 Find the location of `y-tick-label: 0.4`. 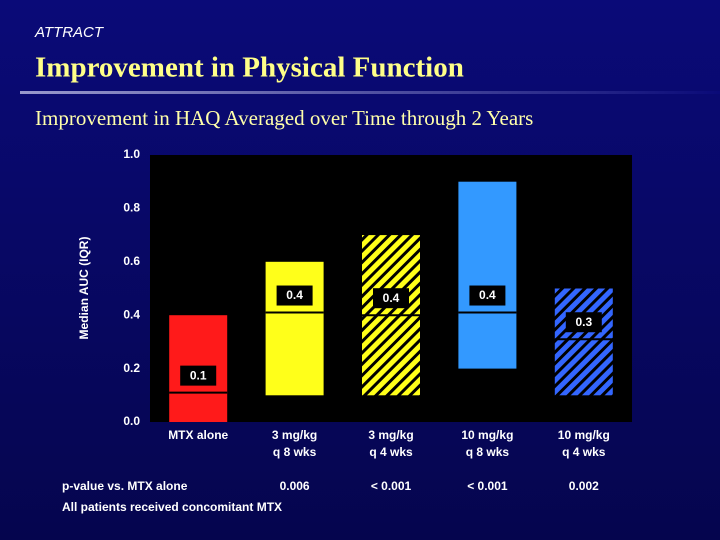

y-tick-label: 0.4 is located at coordinates (131, 314).